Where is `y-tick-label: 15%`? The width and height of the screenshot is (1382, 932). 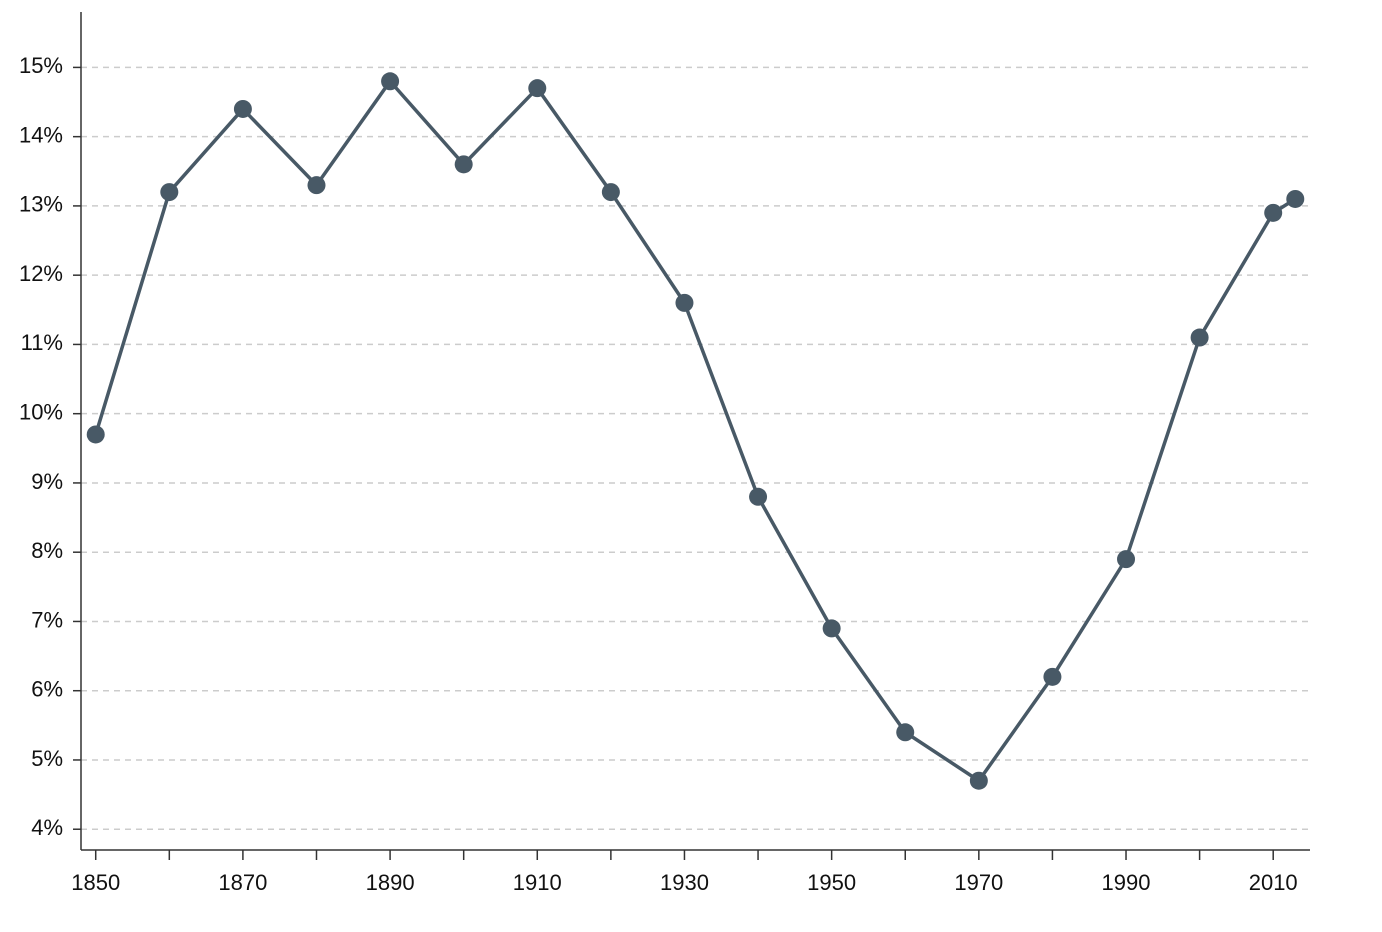 y-tick-label: 15% is located at coordinates (41, 65).